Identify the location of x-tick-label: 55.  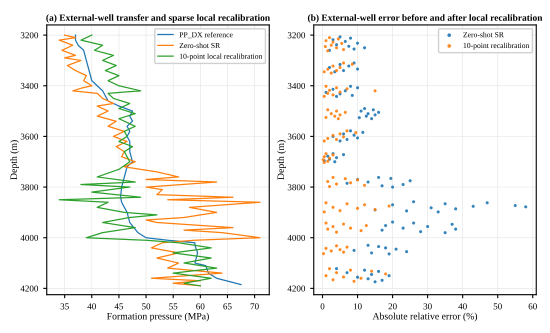
(173, 306).